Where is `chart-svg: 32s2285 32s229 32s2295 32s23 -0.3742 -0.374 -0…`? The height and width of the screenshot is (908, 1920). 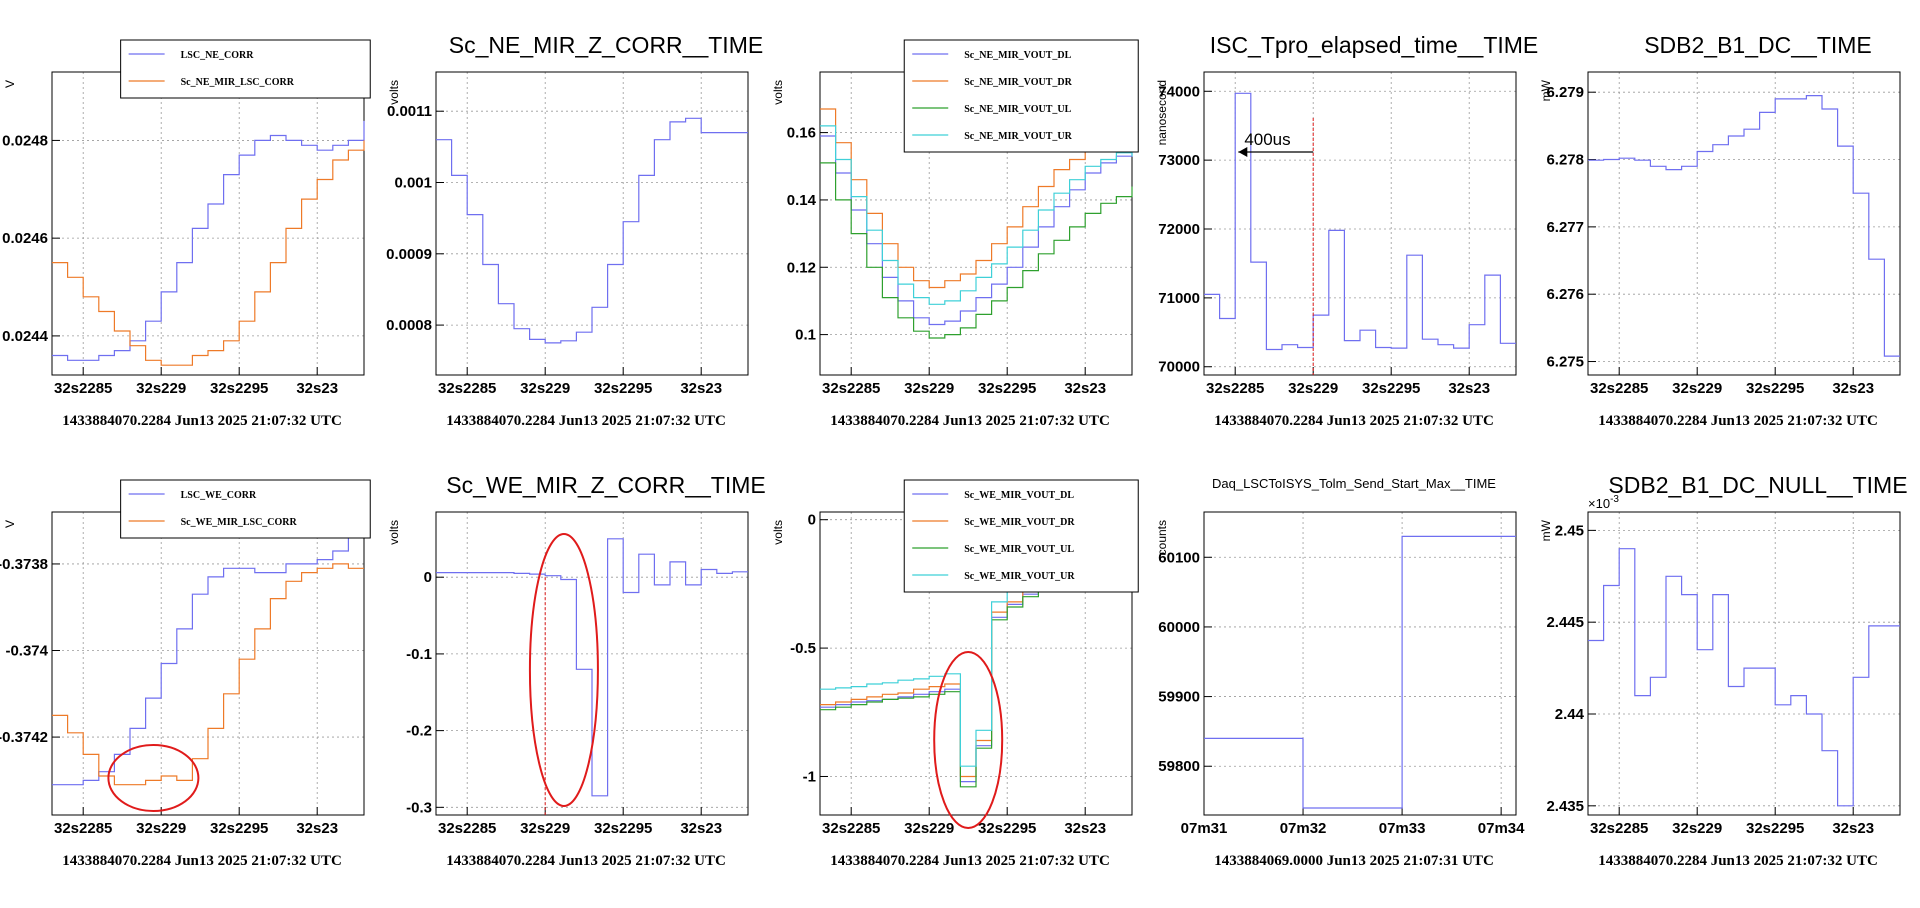
chart-svg: 32s2285 32s229 32s2295 32s23 -0.3742 -0.374 -0… is located at coordinates (185, 674).